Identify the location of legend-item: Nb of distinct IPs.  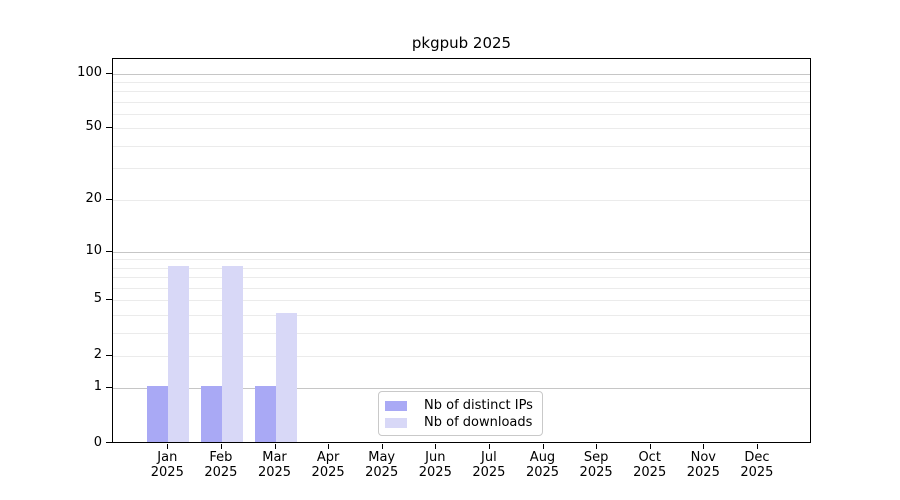
(460, 405).